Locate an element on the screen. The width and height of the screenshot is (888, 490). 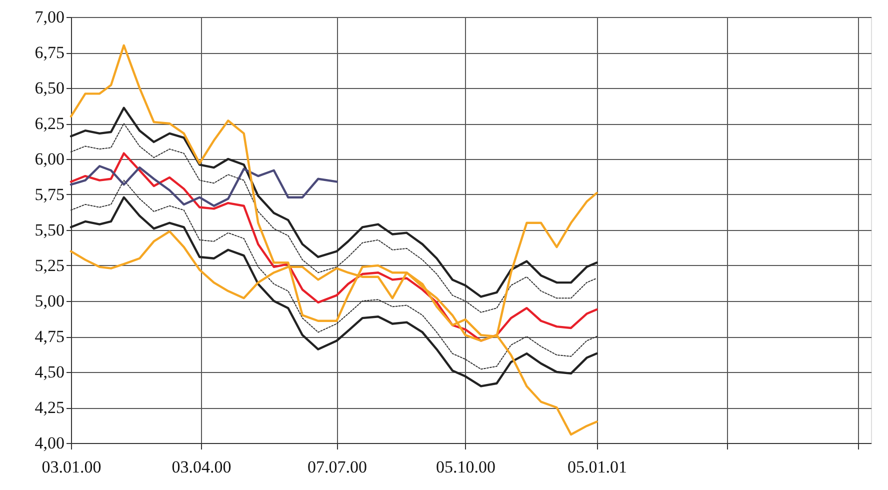
y-tick-label: 5,00 is located at coordinates (49, 301).